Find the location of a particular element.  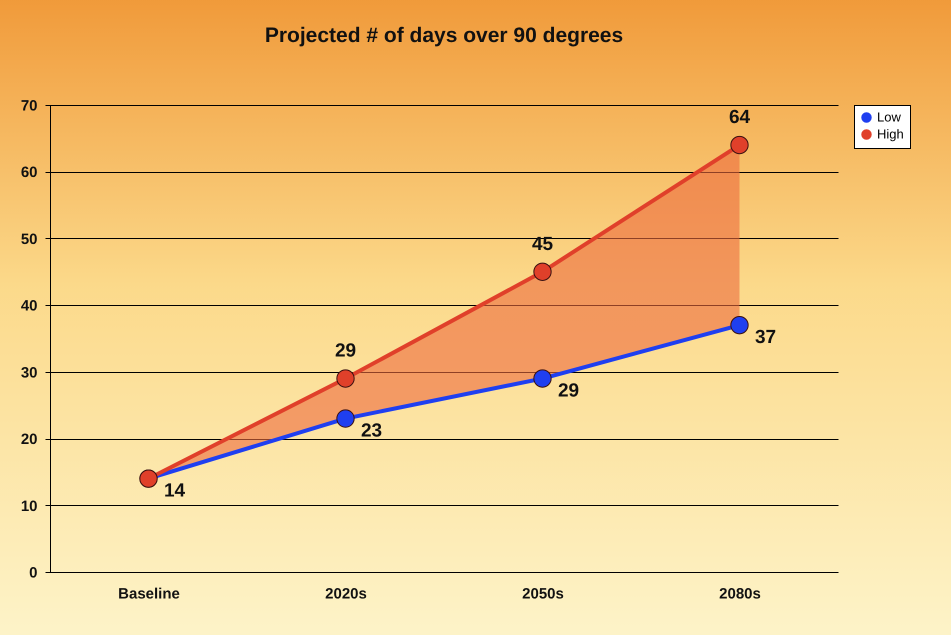

data-label: 64 is located at coordinates (739, 117).